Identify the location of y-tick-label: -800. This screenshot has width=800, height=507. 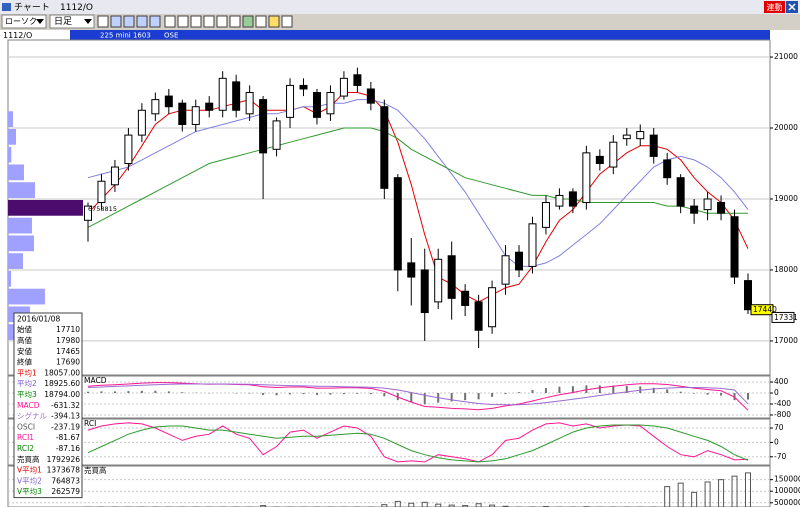
(782, 414).